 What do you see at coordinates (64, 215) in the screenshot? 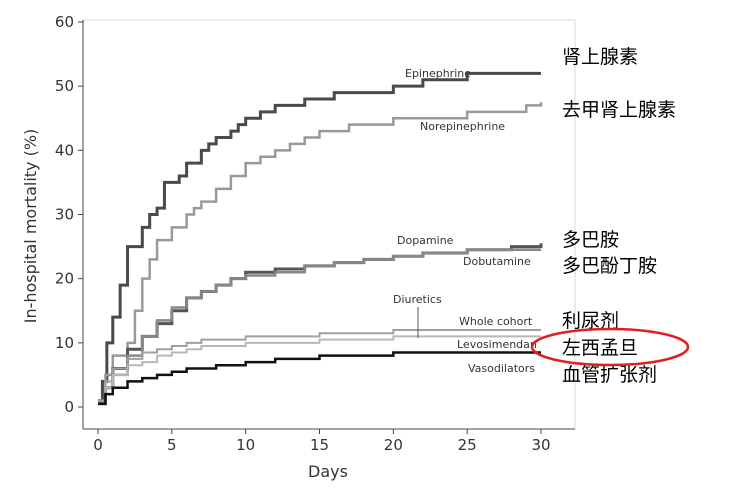
I see `y-tick-label: 30` at bounding box center [64, 215].